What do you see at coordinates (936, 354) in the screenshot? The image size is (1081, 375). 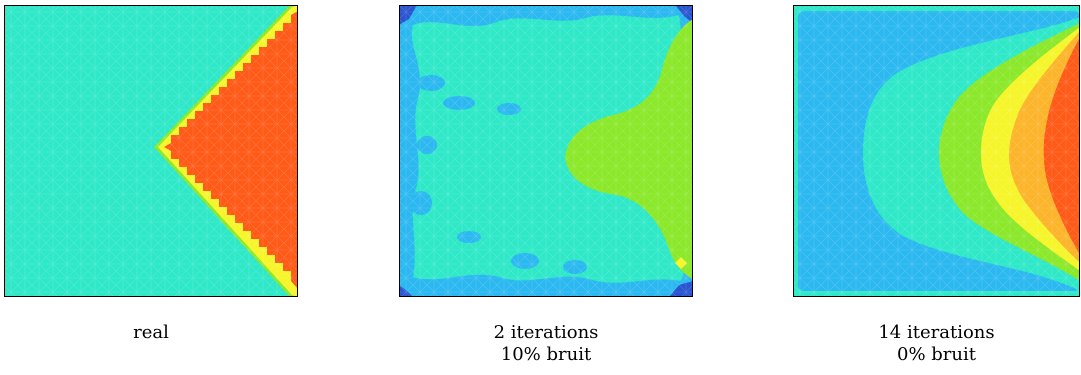 I see `caption-line: 0% bruit` at bounding box center [936, 354].